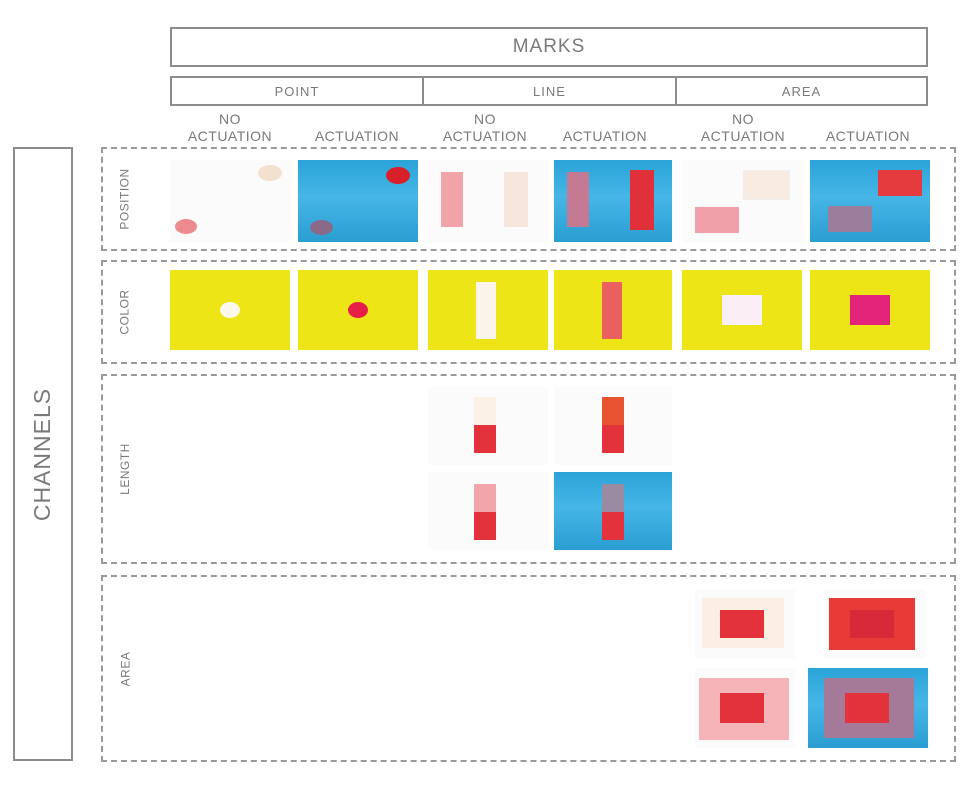 The image size is (977, 788). Describe the element at coordinates (745, 624) in the screenshot. I see `sample-area-top-no-actuation` at that location.